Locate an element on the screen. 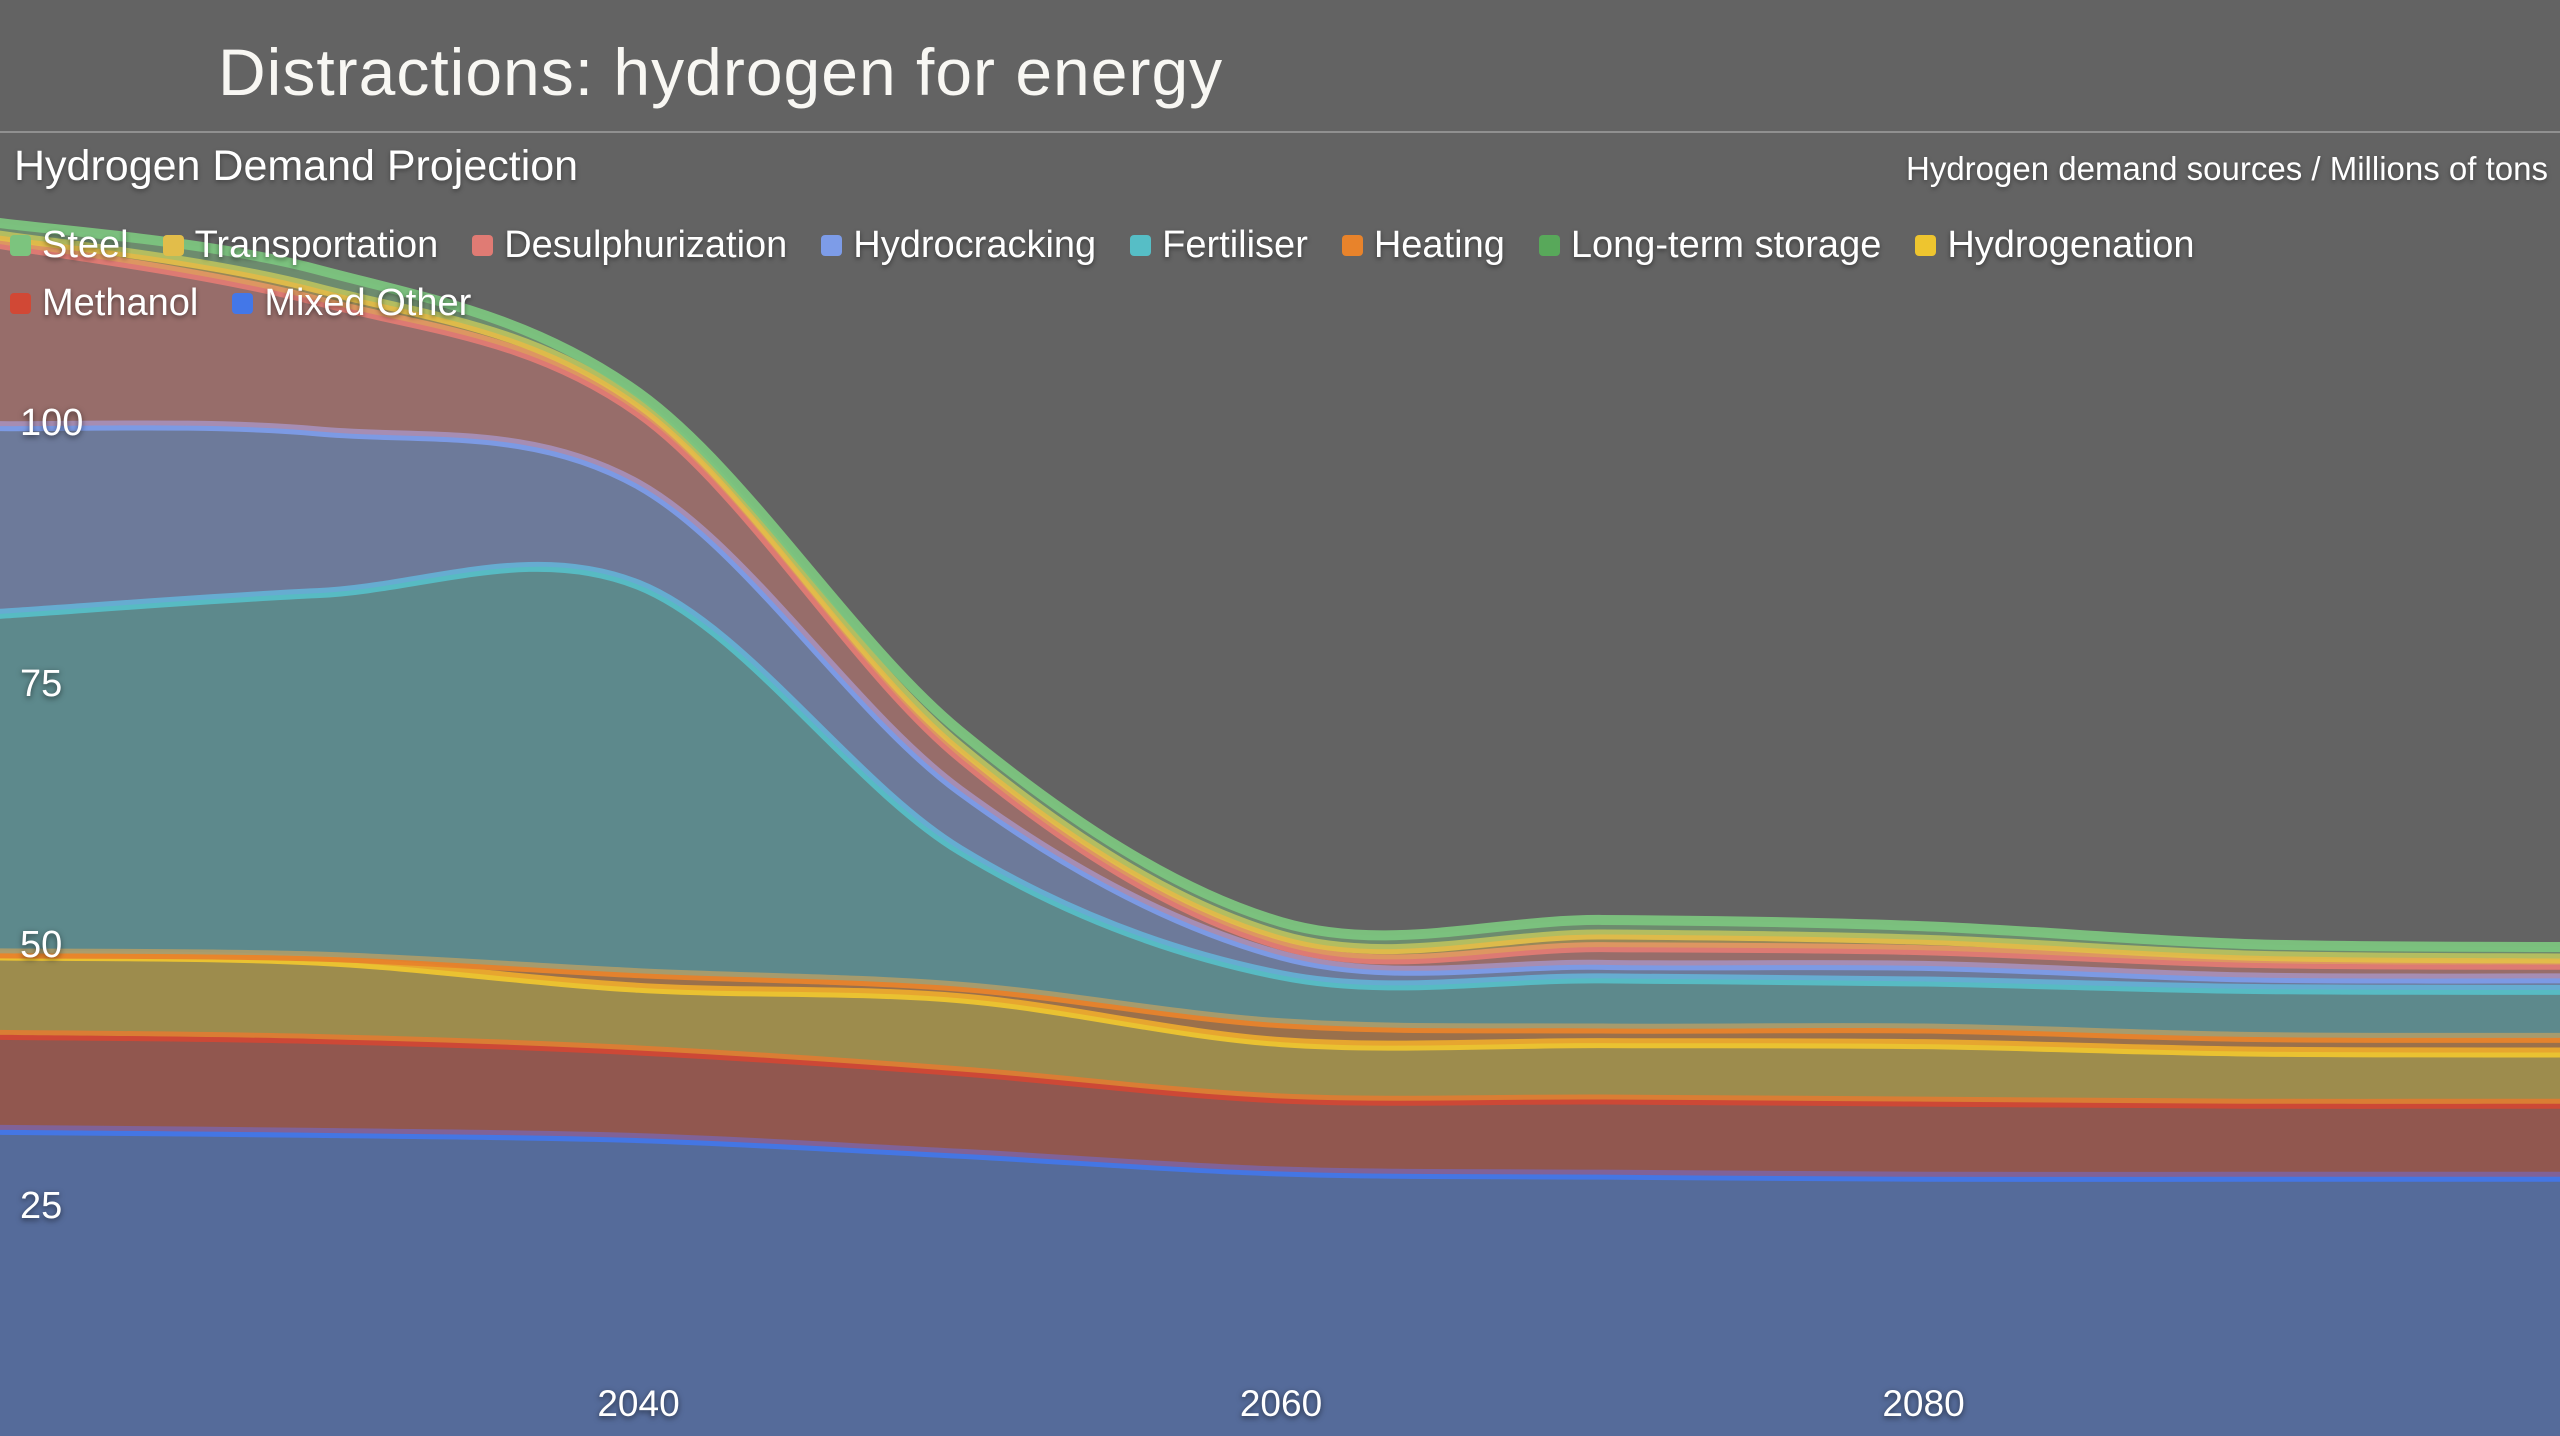  legend-item-long-term-storage: Long-term storage is located at coordinates (1710, 245).